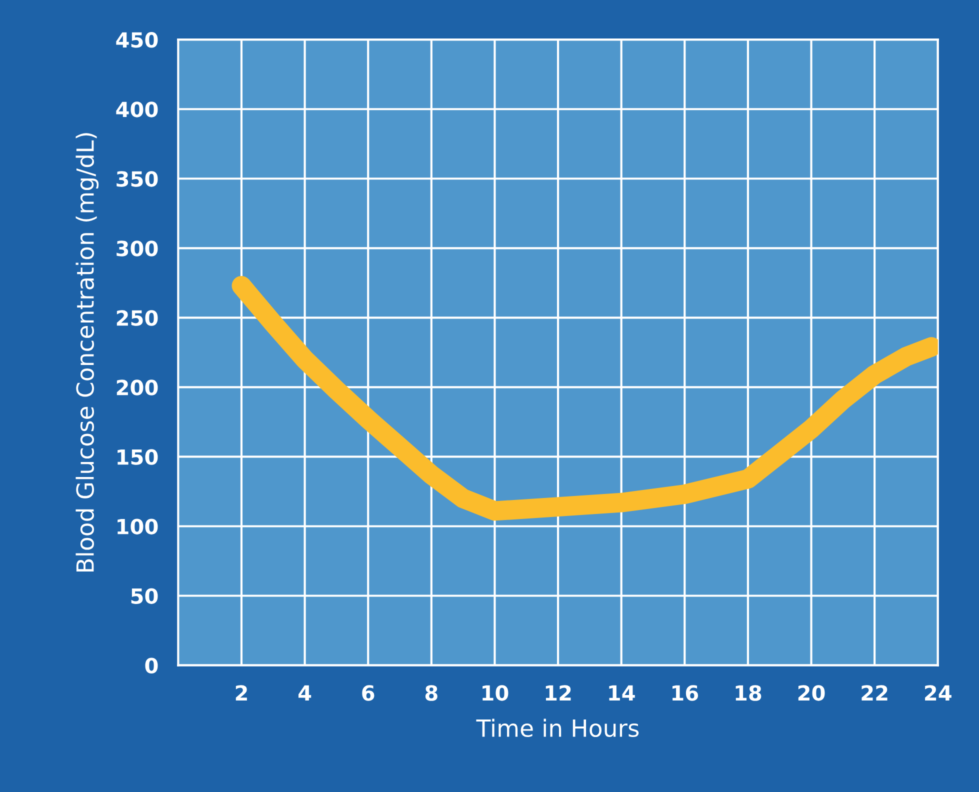  What do you see at coordinates (138, 457) in the screenshot?
I see `y-tick-label: 150` at bounding box center [138, 457].